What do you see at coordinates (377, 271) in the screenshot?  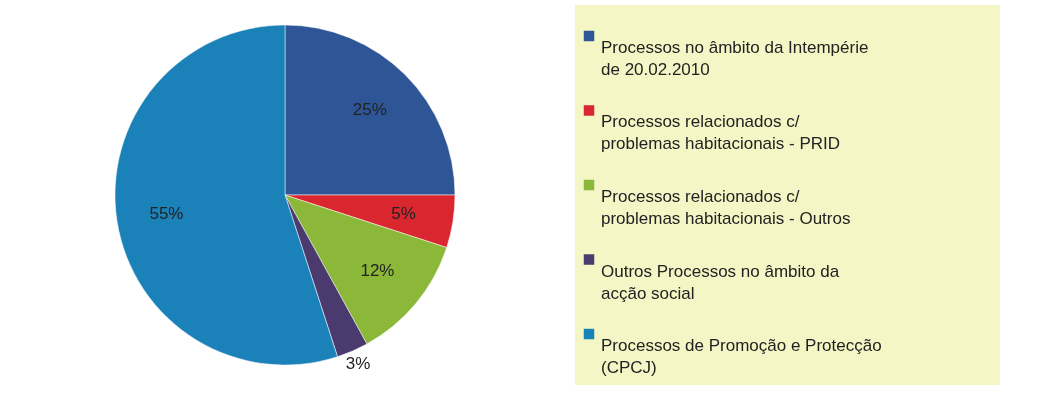 I see `data-label: 12%` at bounding box center [377, 271].